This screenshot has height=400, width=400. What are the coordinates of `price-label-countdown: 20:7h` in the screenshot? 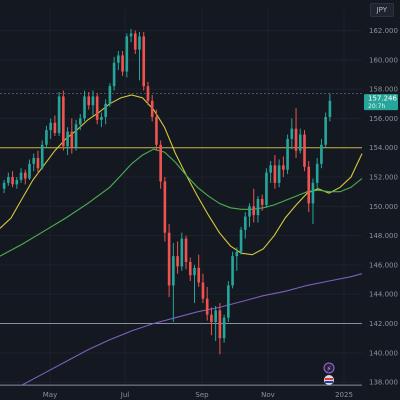 It's located at (376, 106).